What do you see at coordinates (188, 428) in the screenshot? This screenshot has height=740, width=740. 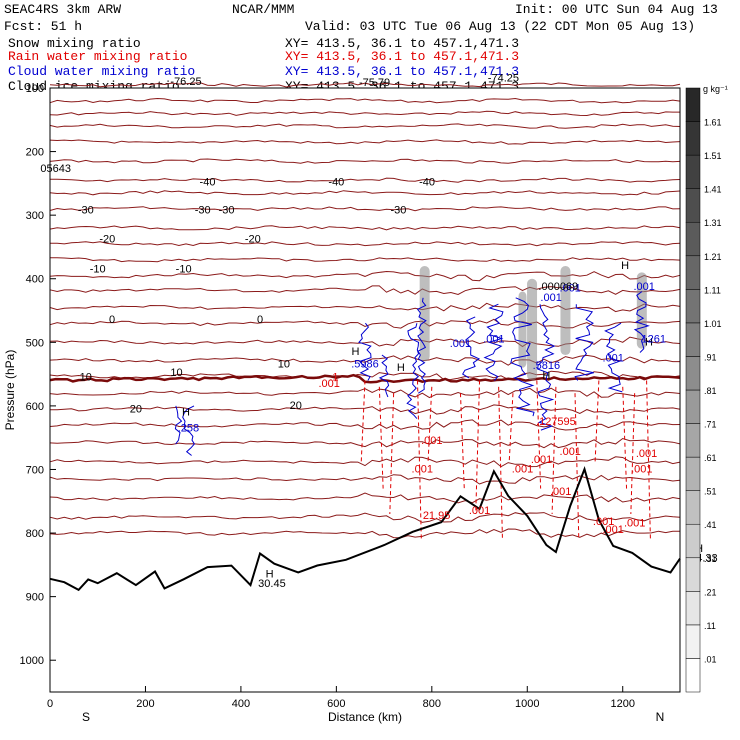 I see `cloud-water-label: .258` at bounding box center [188, 428].